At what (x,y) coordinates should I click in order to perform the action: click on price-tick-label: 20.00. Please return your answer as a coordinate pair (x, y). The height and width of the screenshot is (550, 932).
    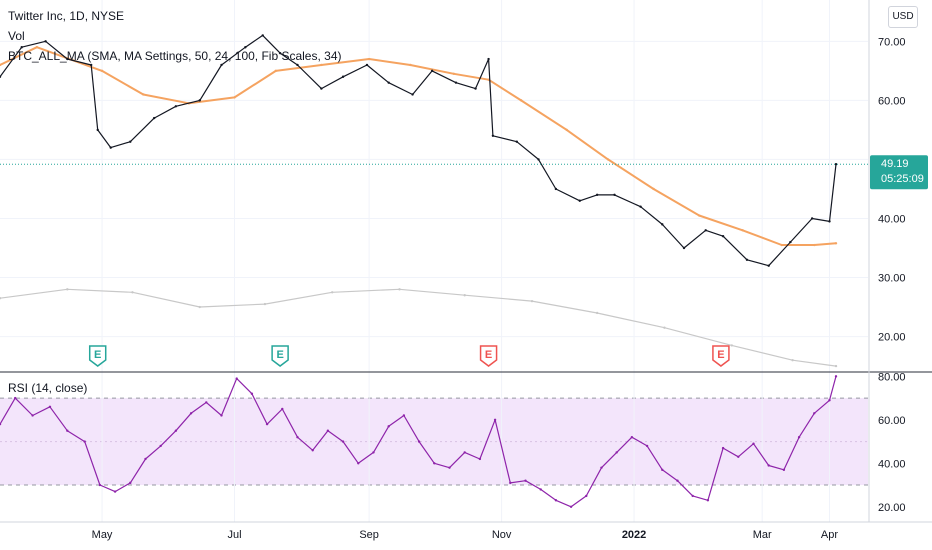
    Looking at the image, I should click on (892, 338).